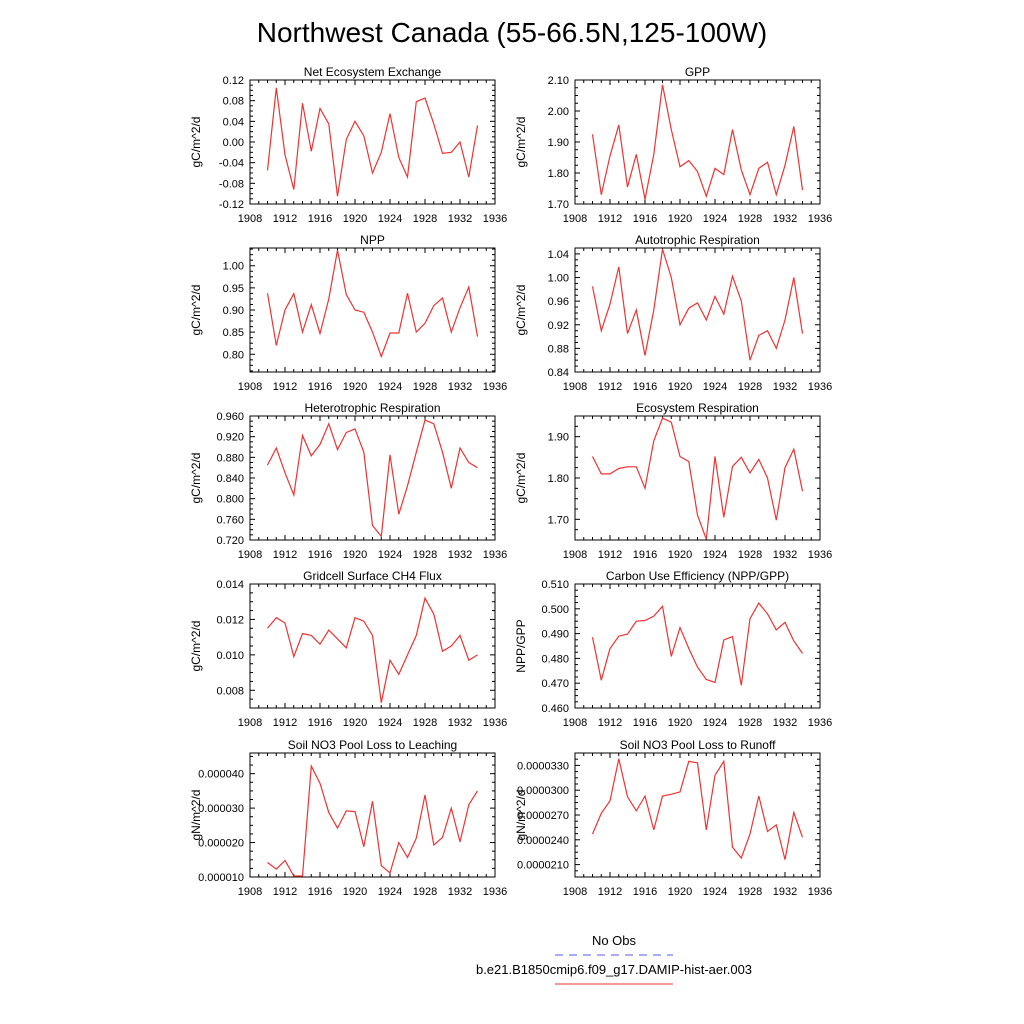 This screenshot has width=1024, height=1024. I want to click on y-tick-label: 0.0000300, so click(543, 791).